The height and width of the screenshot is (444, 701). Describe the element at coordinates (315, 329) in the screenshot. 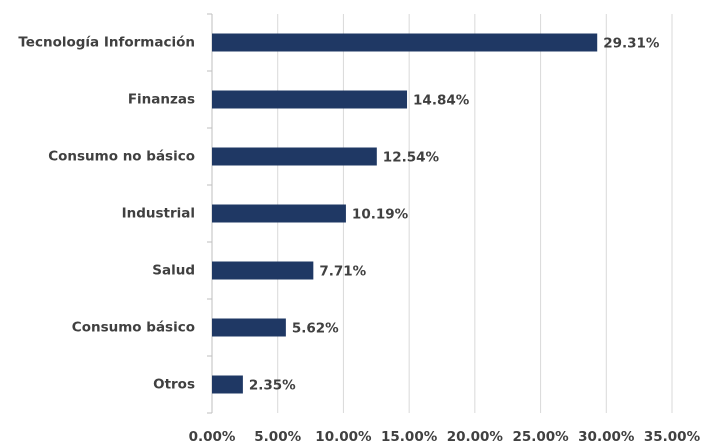

I see `data-label: 5.62%` at that location.